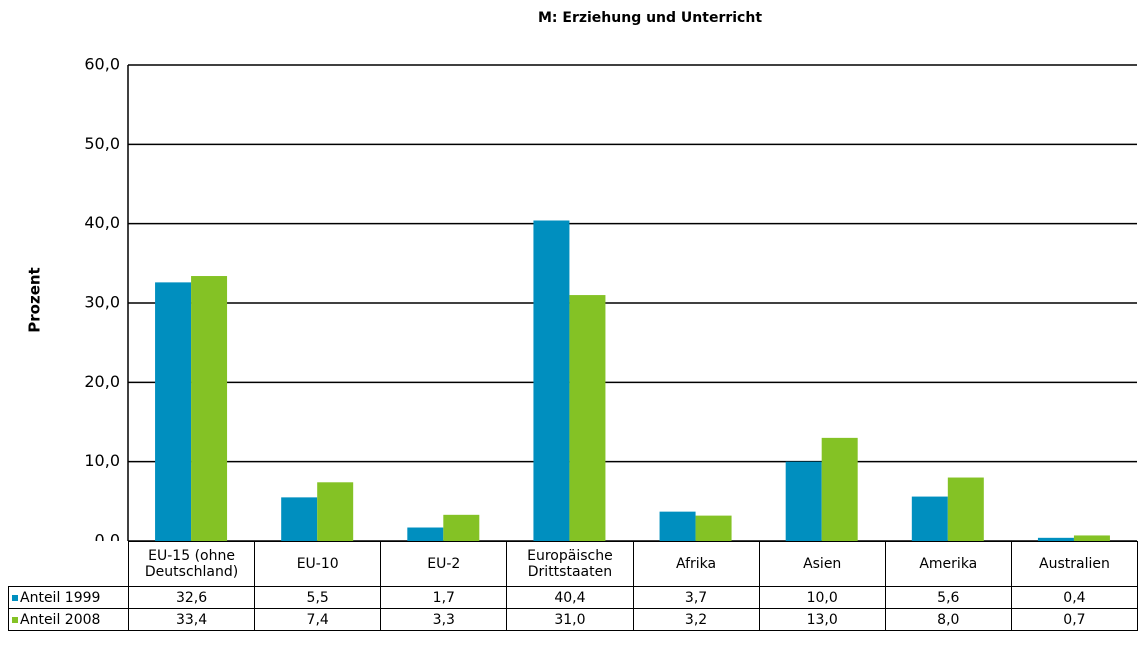  What do you see at coordinates (1074, 564) in the screenshot?
I see `x-tick-label: Australien` at bounding box center [1074, 564].